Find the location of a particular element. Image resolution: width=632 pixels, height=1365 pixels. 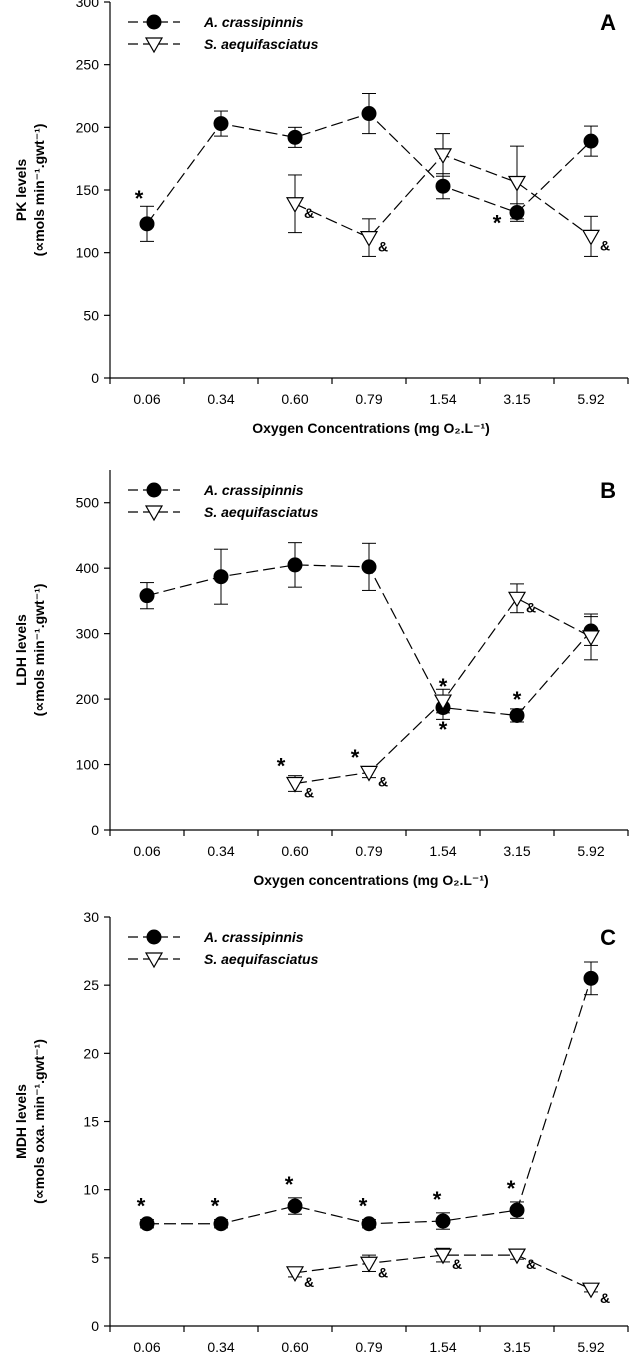

y-tick-label: 150 is located at coordinates (88, 190).